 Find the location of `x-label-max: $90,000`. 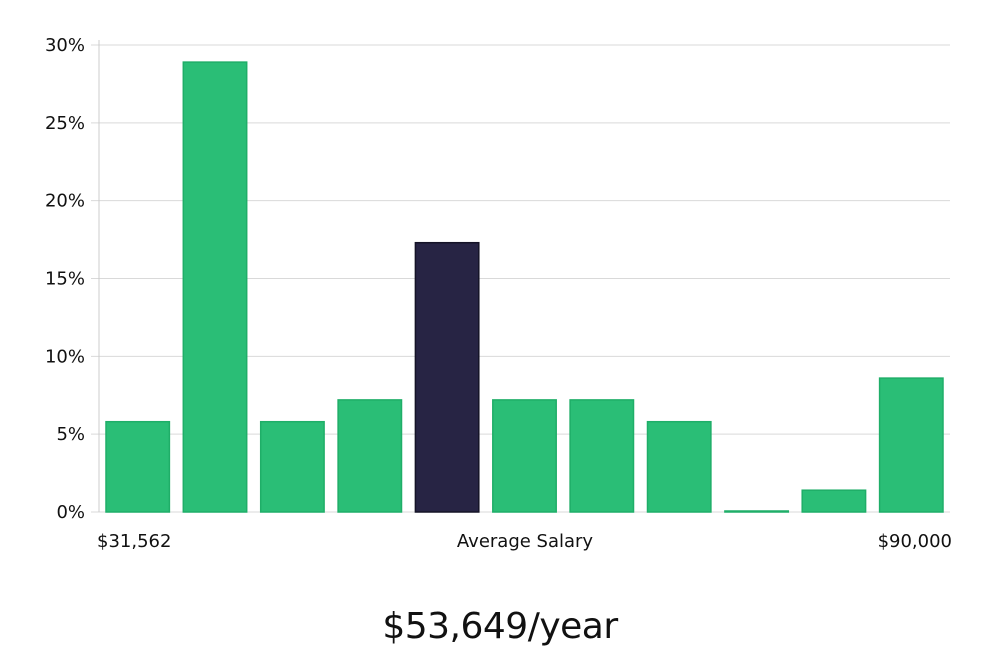

x-label-max: $90,000 is located at coordinates (915, 541).